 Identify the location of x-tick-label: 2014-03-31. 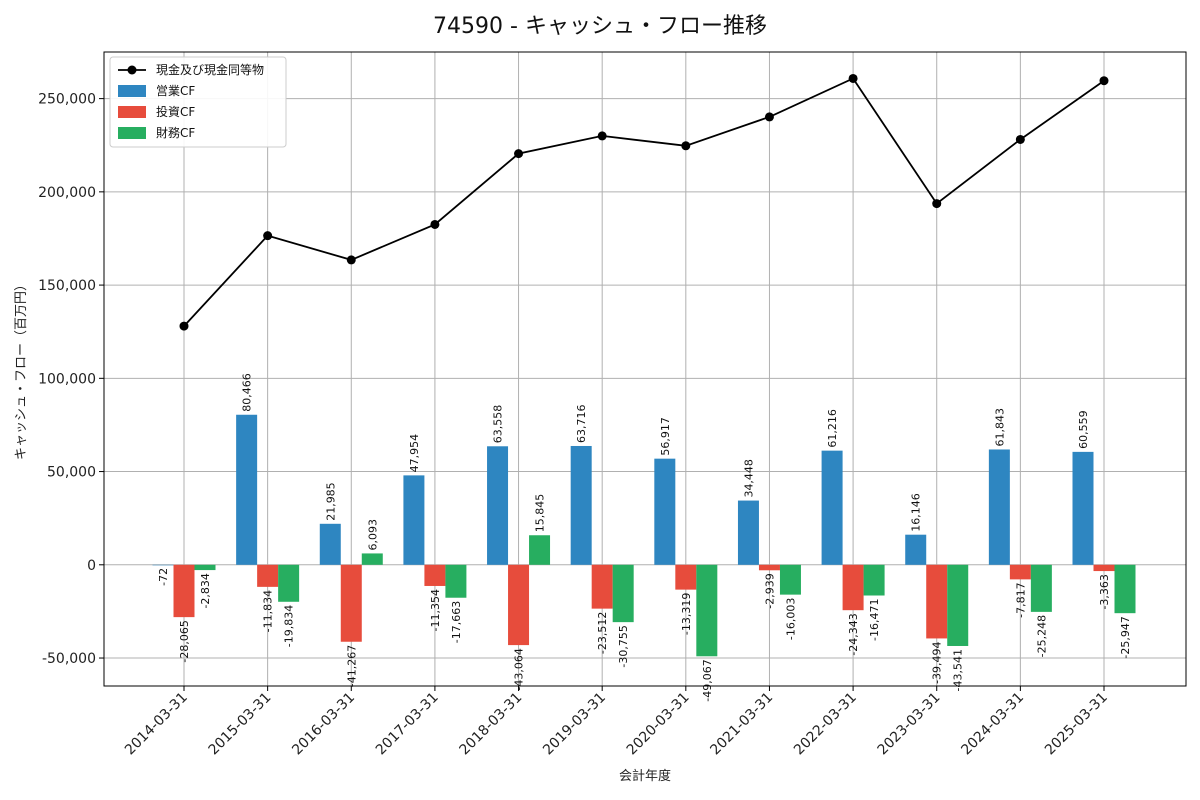
(156, 724).